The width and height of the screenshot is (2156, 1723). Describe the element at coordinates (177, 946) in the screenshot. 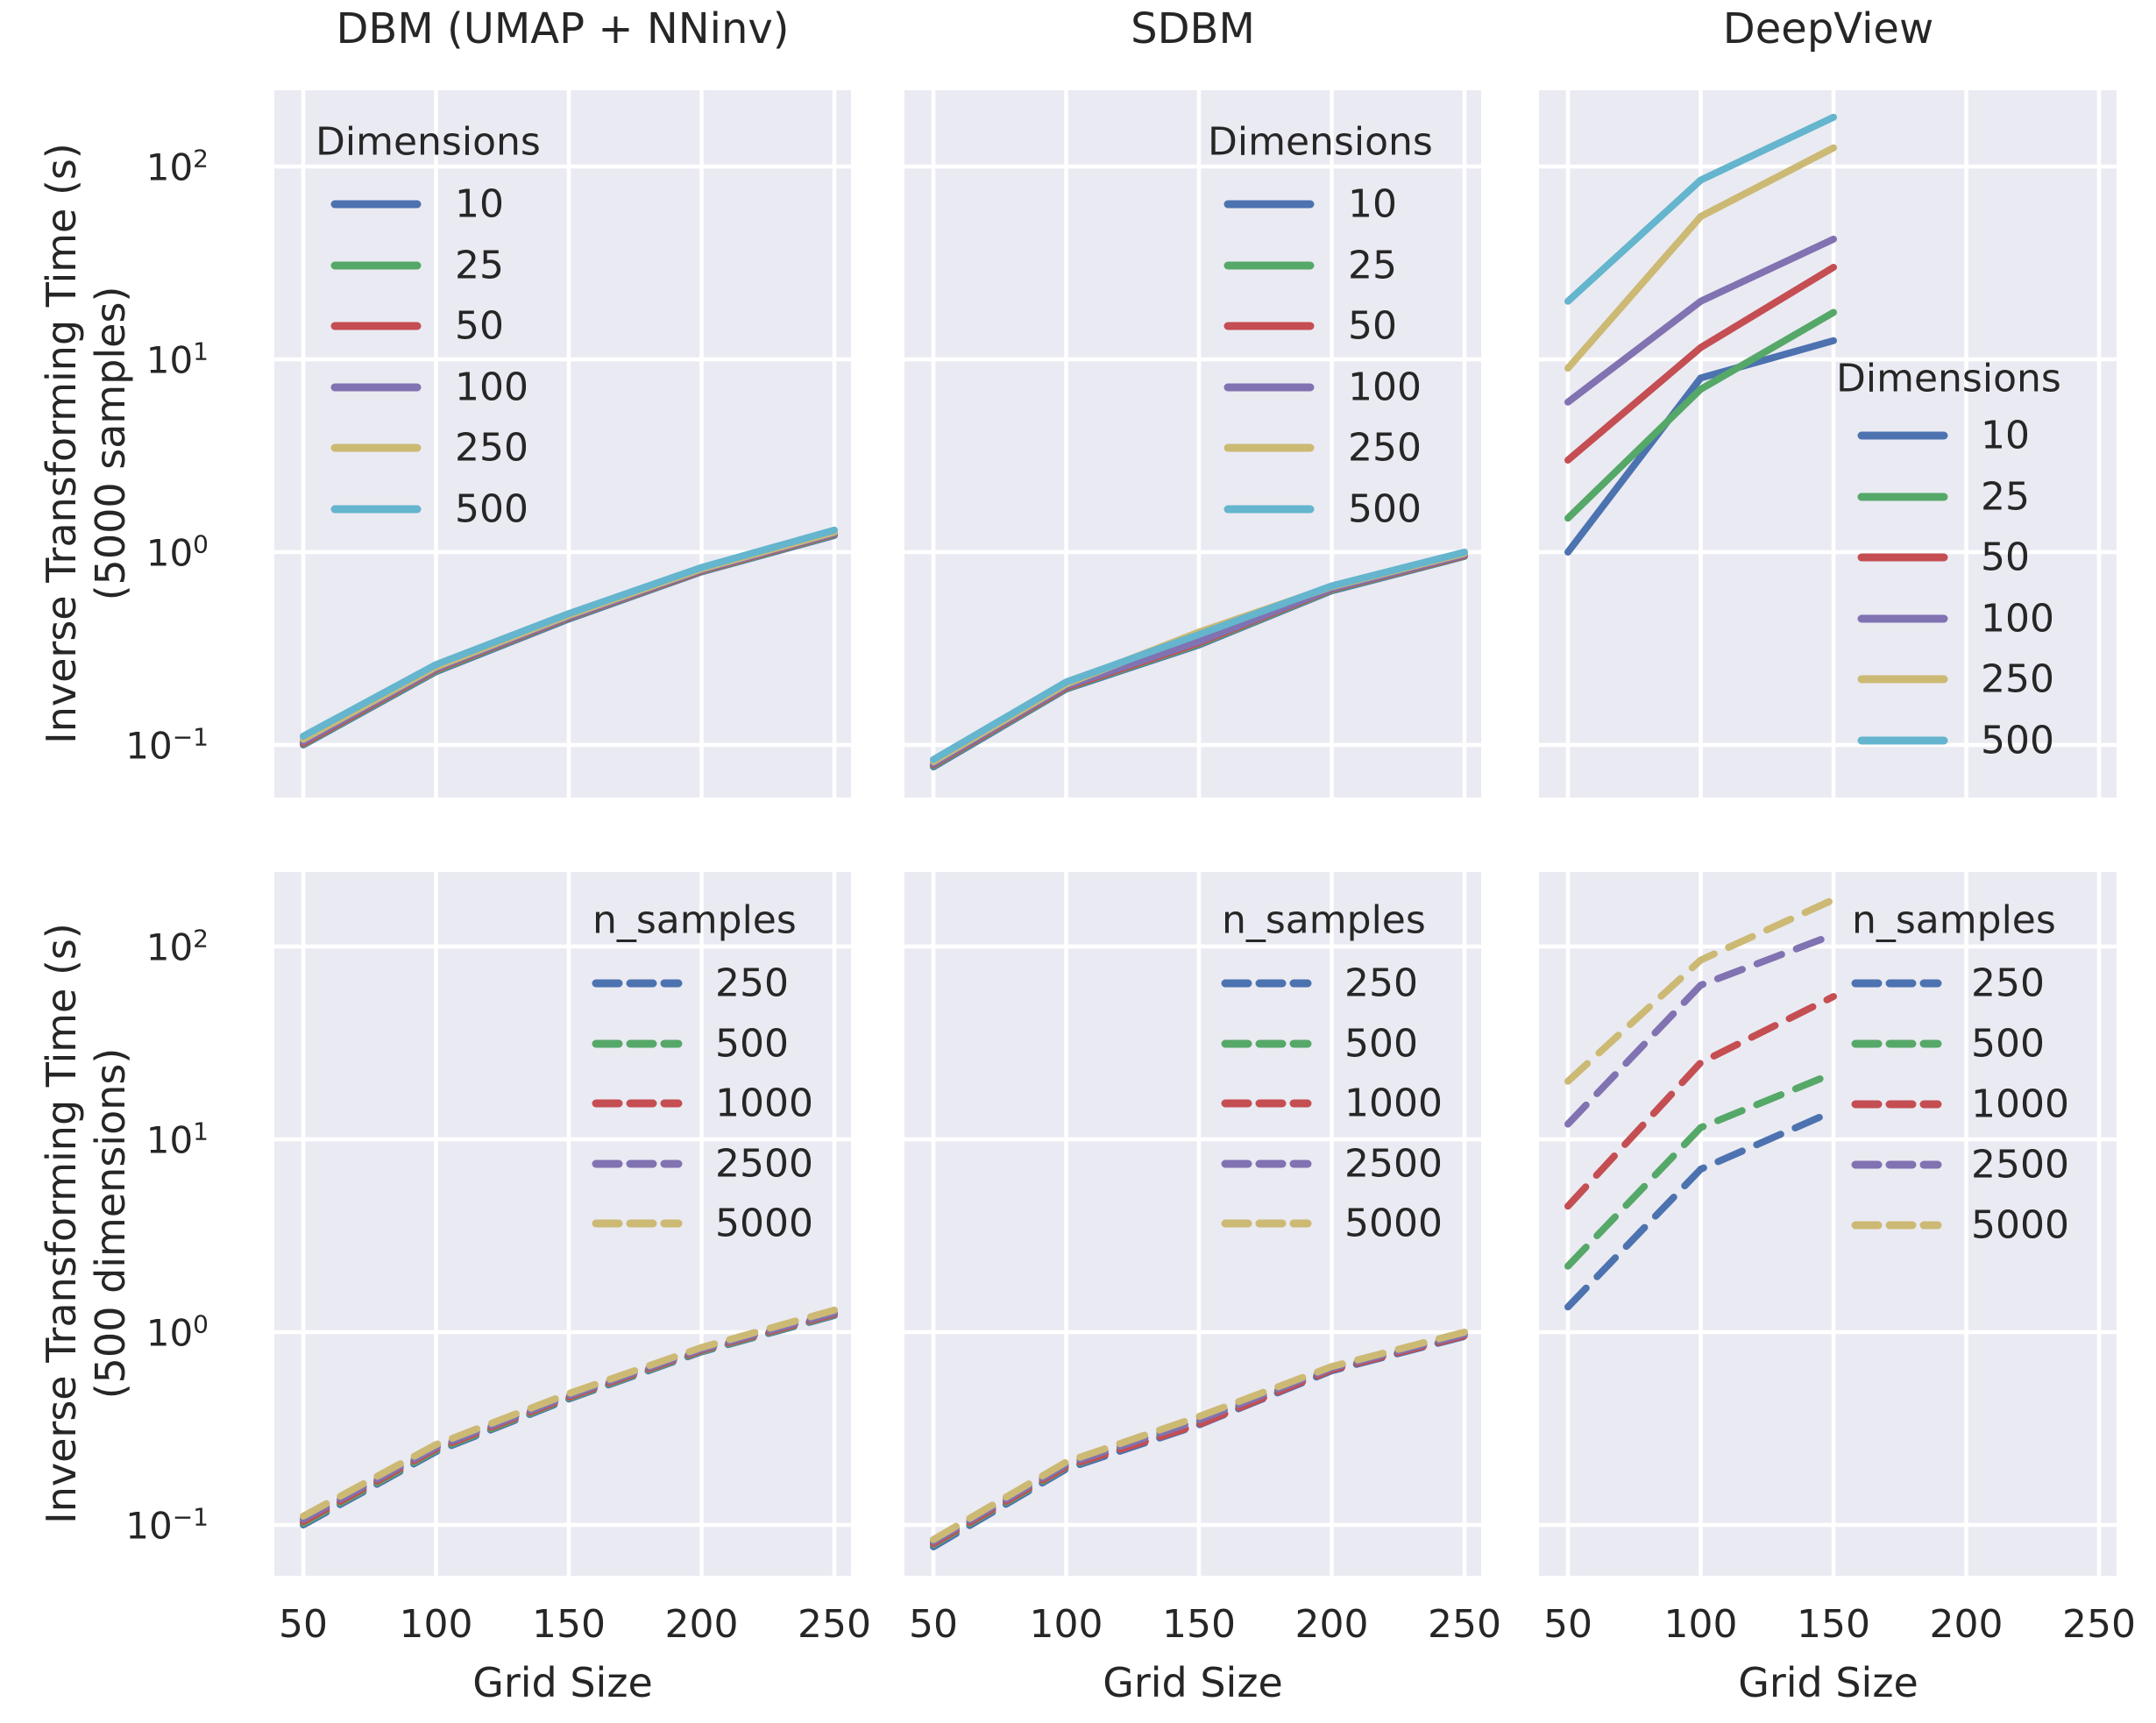

I see `y-tick-label-10e2-row2: 10²` at that location.